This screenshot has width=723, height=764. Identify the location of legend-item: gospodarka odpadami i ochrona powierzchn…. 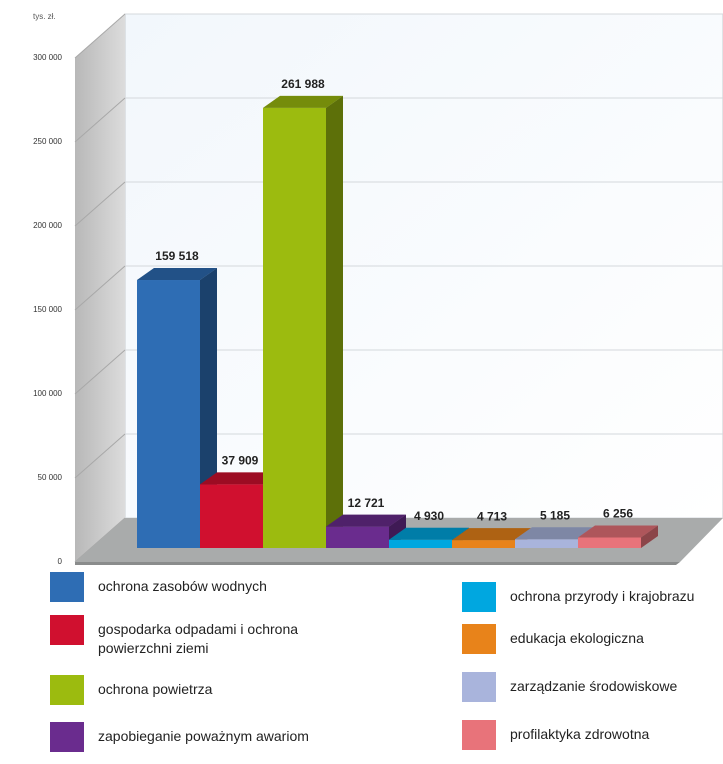
(196, 636).